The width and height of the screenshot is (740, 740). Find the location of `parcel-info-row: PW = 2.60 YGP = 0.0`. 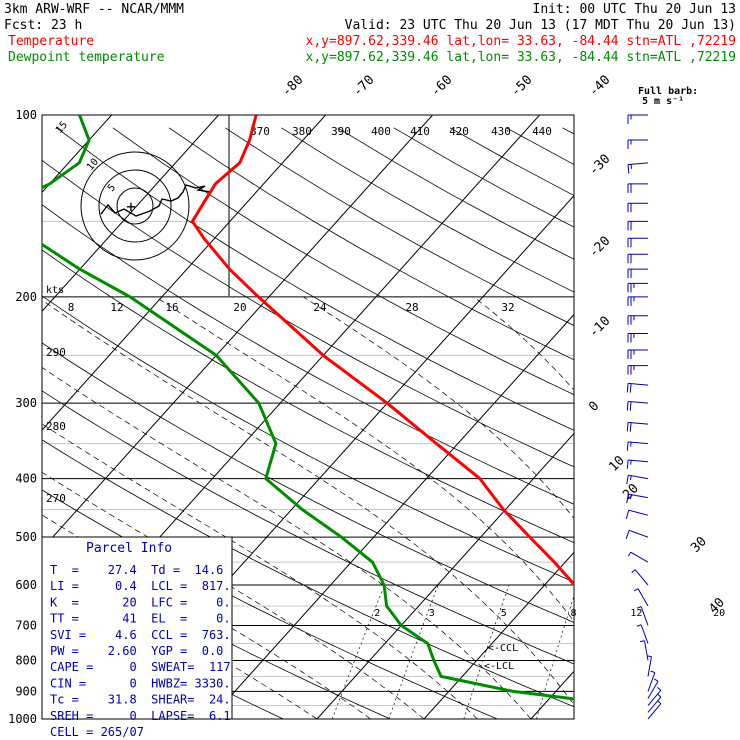

parcel-info-row: PW = 2.60 YGP = 0.0 is located at coordinates (136, 651).